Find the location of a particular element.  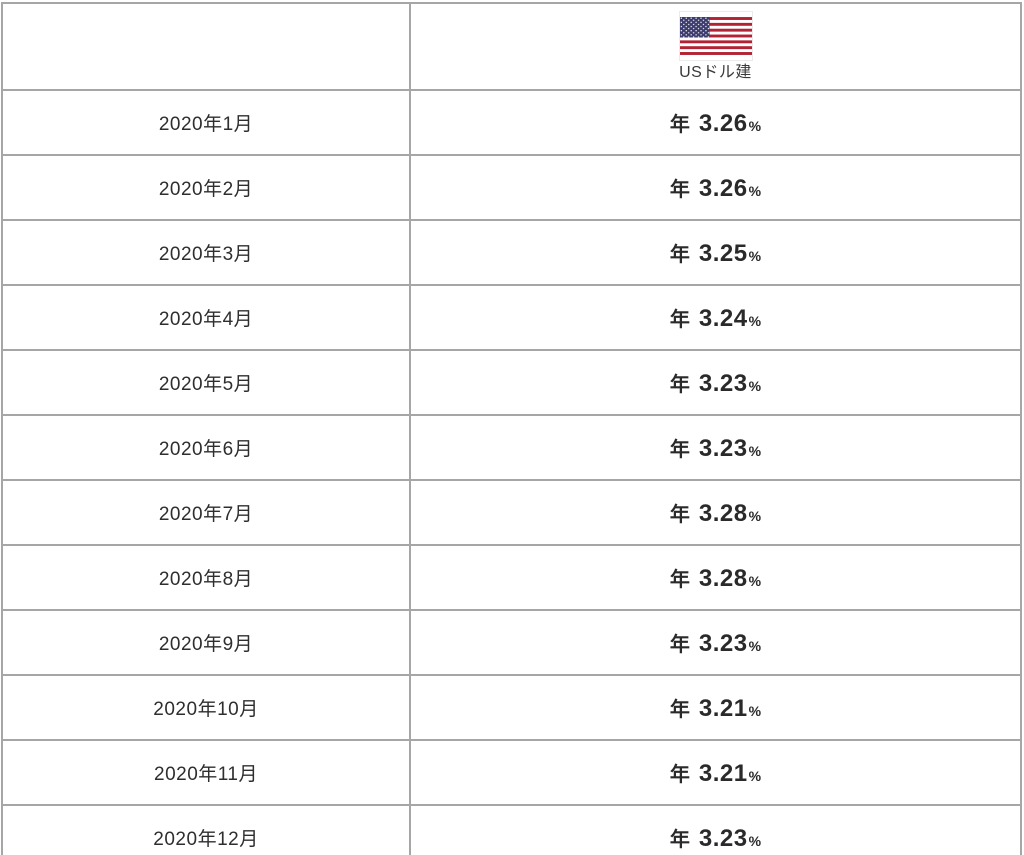

currency-label: USドル建 is located at coordinates (715, 72).